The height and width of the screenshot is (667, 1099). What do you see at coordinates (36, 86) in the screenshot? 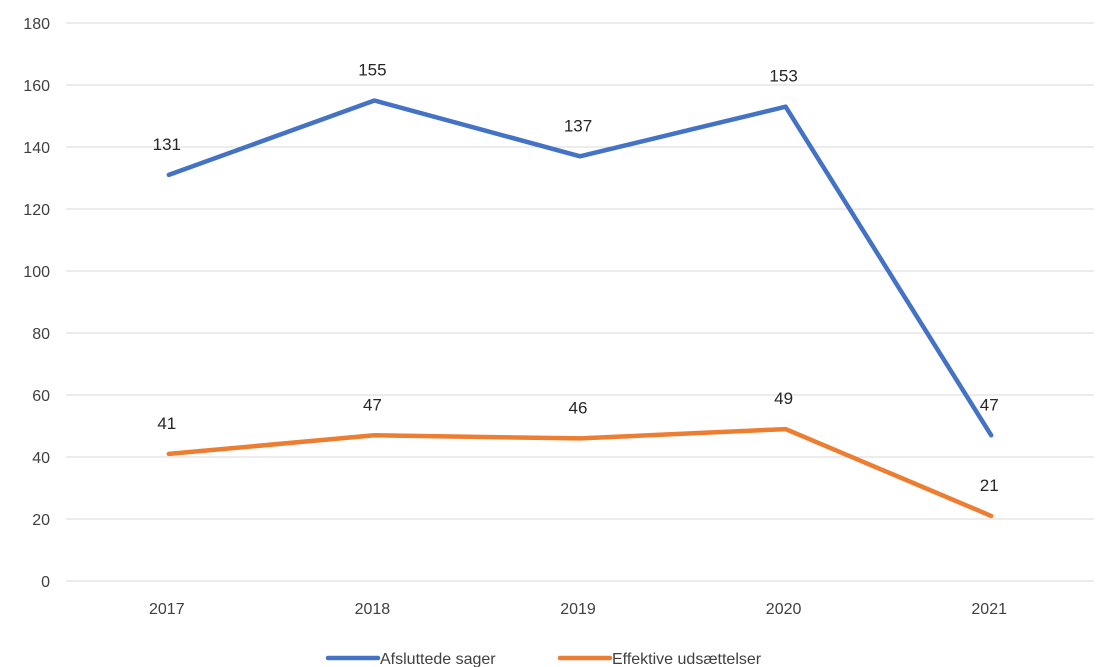
I see `y-tick-label: 160` at bounding box center [36, 86].